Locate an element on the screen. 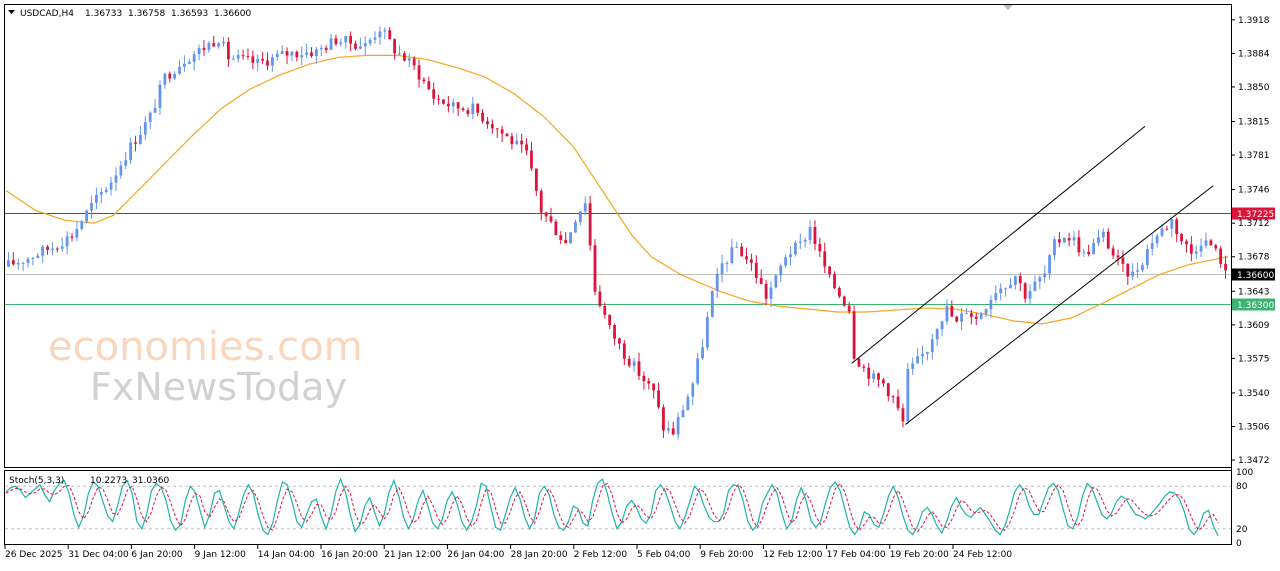 Image resolution: width=1280 pixels, height=571 pixels. stoch-signal-line is located at coordinates (612, 507).